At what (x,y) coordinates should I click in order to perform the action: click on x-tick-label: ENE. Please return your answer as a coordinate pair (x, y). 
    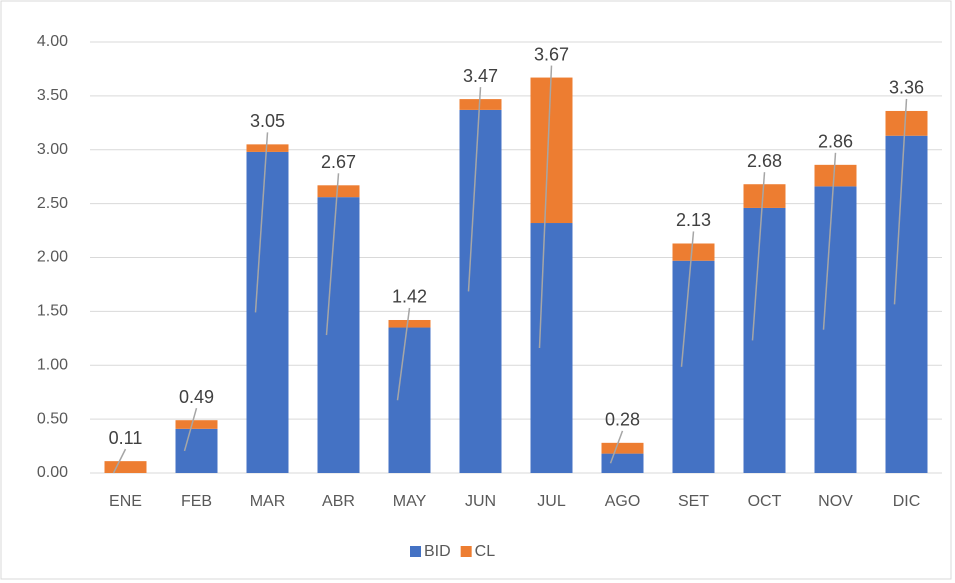
    Looking at the image, I should click on (125, 501).